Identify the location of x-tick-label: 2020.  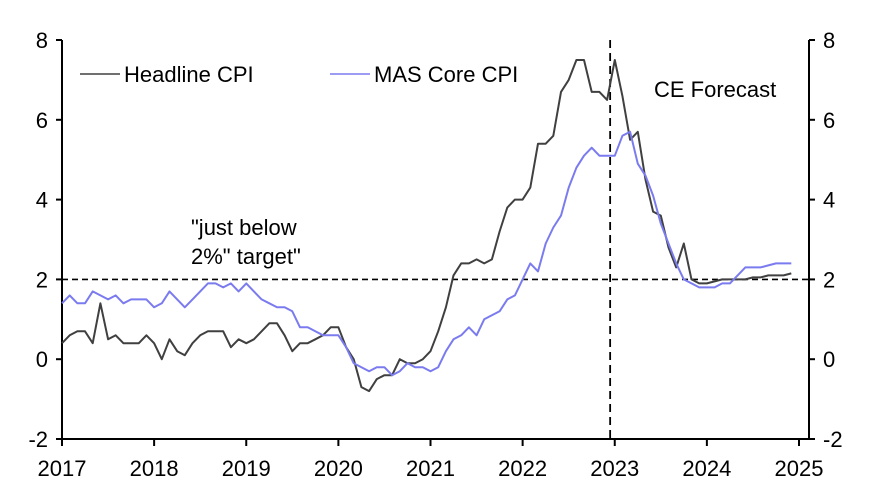
(338, 468).